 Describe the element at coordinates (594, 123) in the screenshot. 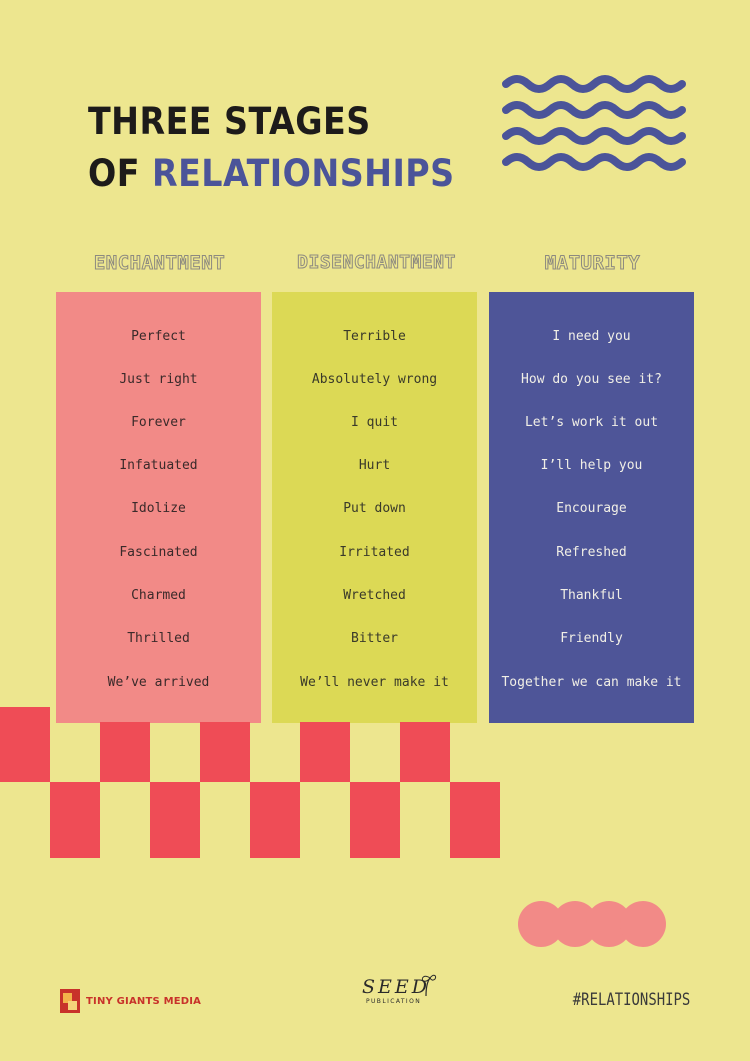

I see `wave-lines-icon` at that location.